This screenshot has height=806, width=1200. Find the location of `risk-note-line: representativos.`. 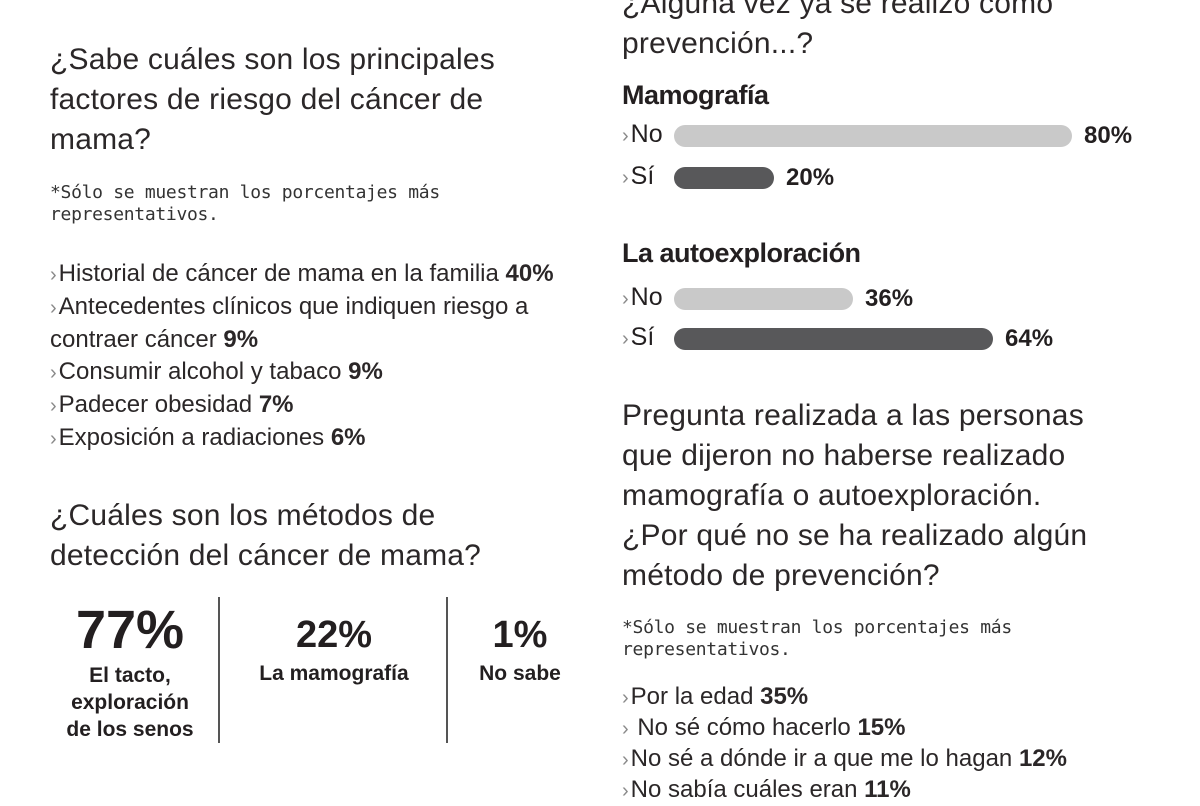

risk-note-line: representativos. is located at coordinates (134, 214).